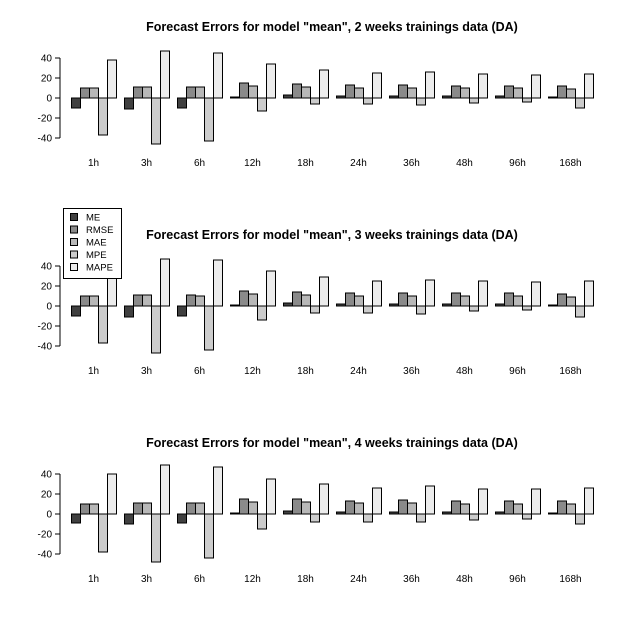 This screenshot has width=640, height=625. Describe the element at coordinates (271, 81) in the screenshot. I see `bar-mape-12h` at that location.